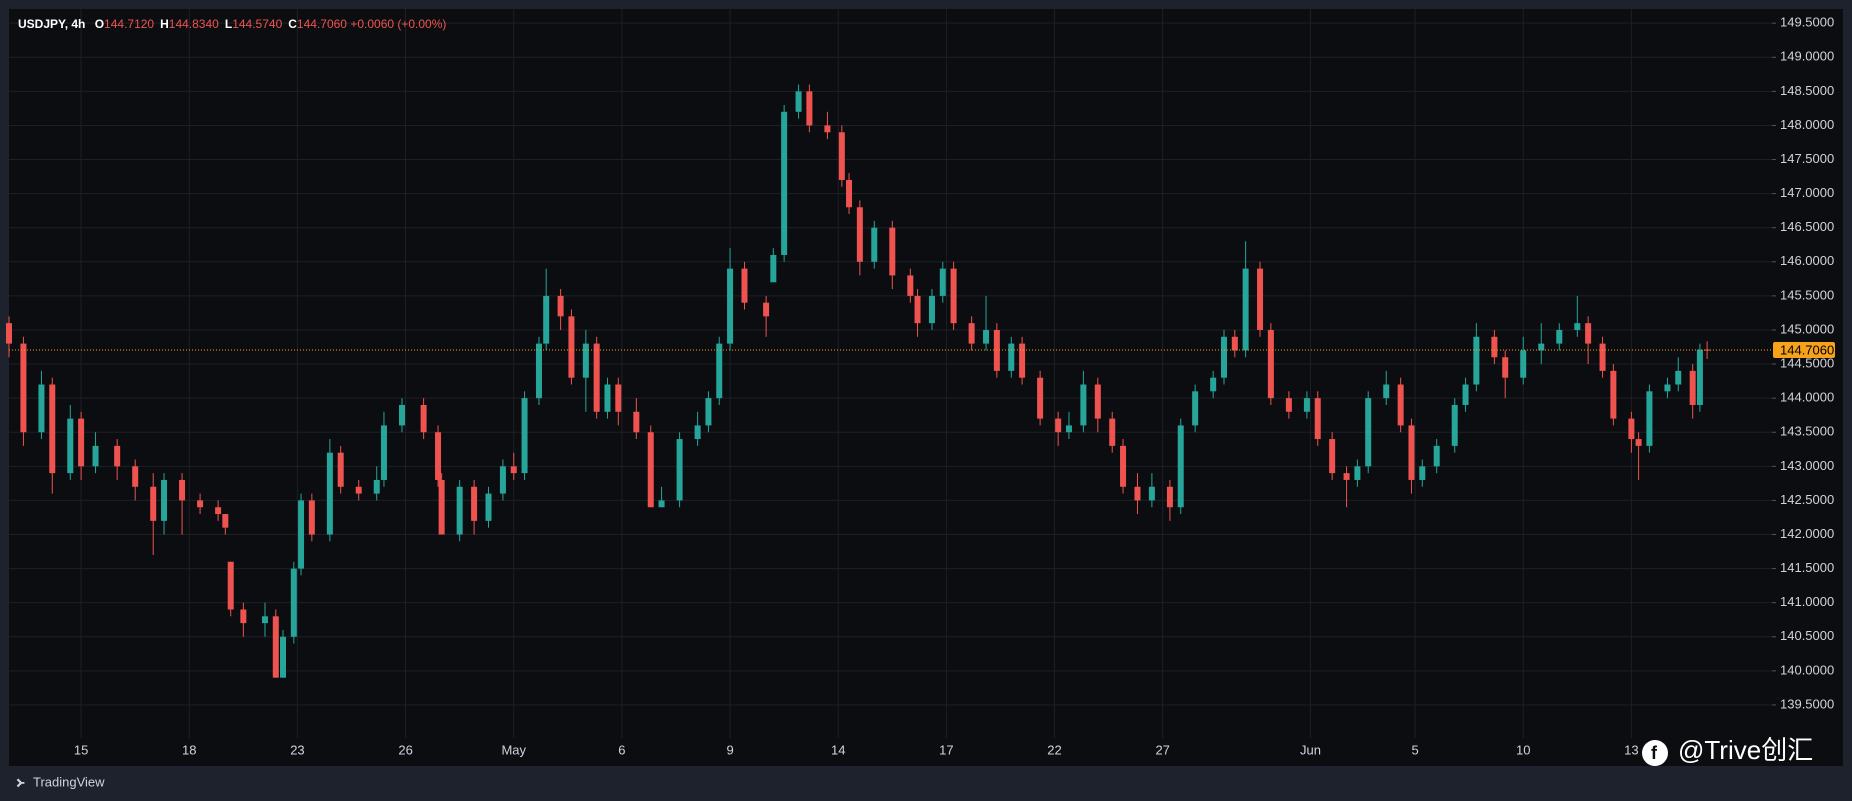  What do you see at coordinates (189, 749) in the screenshot?
I see `x-tick-label: 18` at bounding box center [189, 749].